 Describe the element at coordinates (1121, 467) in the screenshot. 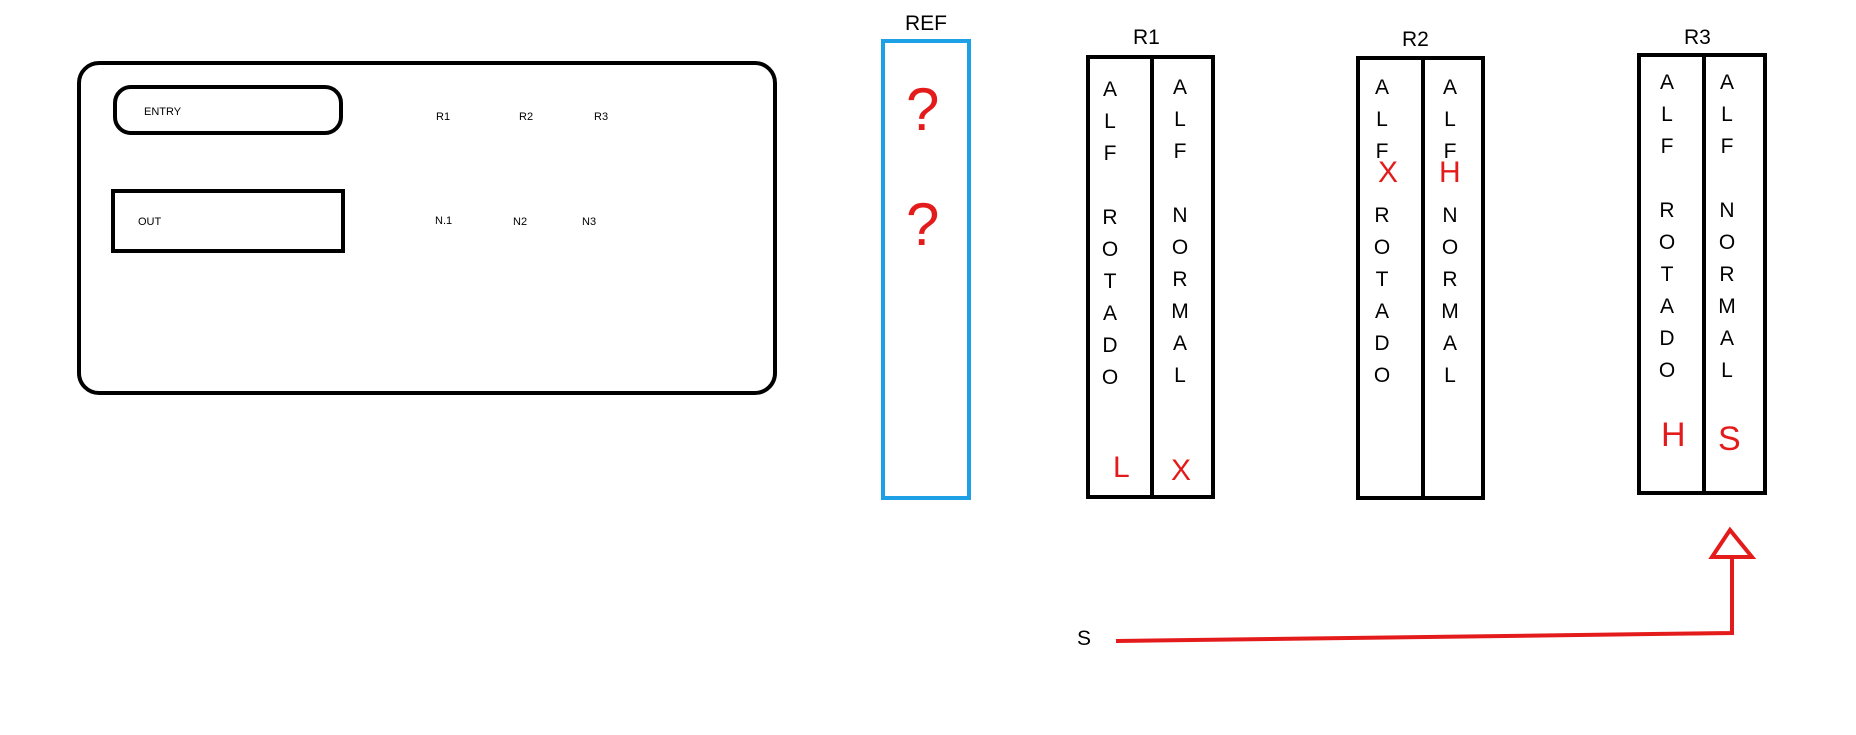

I see `rotor-r1-left-mark: L` at that location.